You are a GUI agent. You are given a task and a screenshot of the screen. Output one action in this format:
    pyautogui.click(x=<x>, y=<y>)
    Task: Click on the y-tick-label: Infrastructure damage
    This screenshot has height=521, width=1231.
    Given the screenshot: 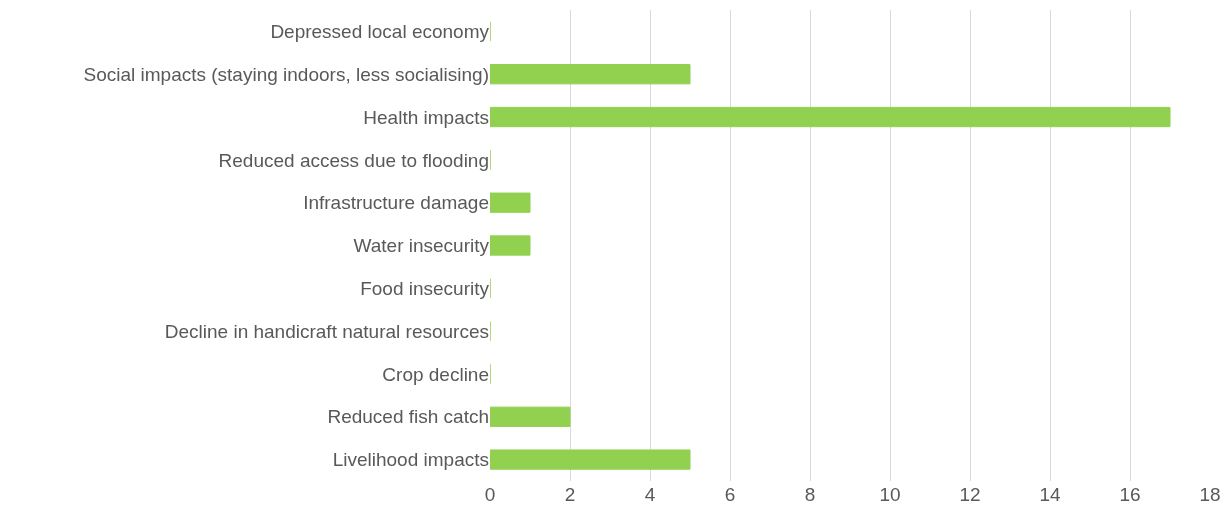 What is the action you would take?
    pyautogui.click(x=396, y=203)
    